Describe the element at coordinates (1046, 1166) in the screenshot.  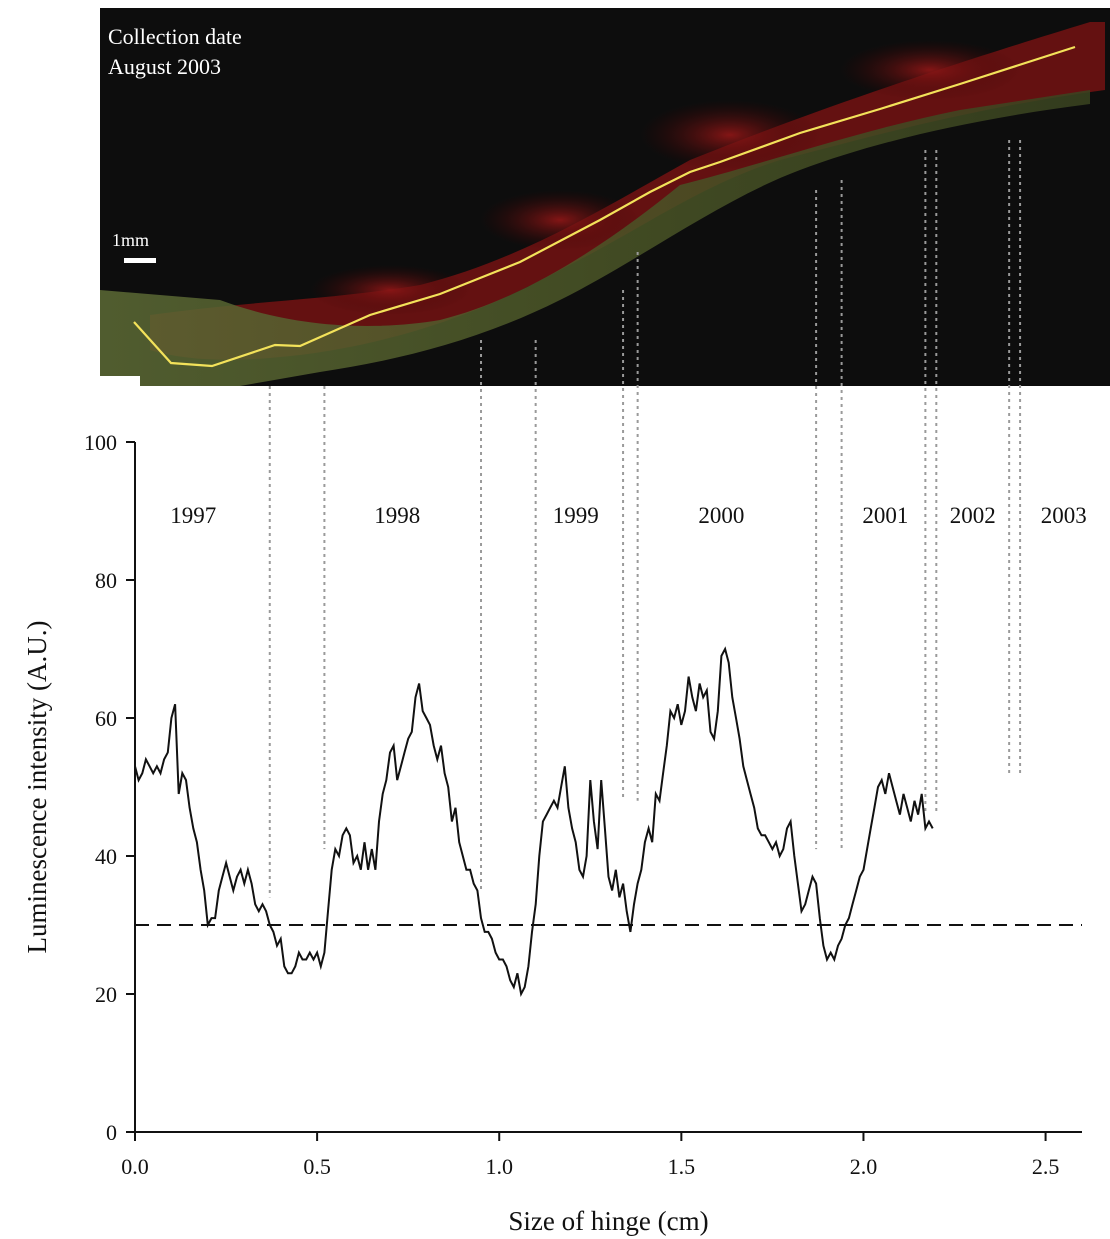
I see `x-tick-label: 2.5` at that location.